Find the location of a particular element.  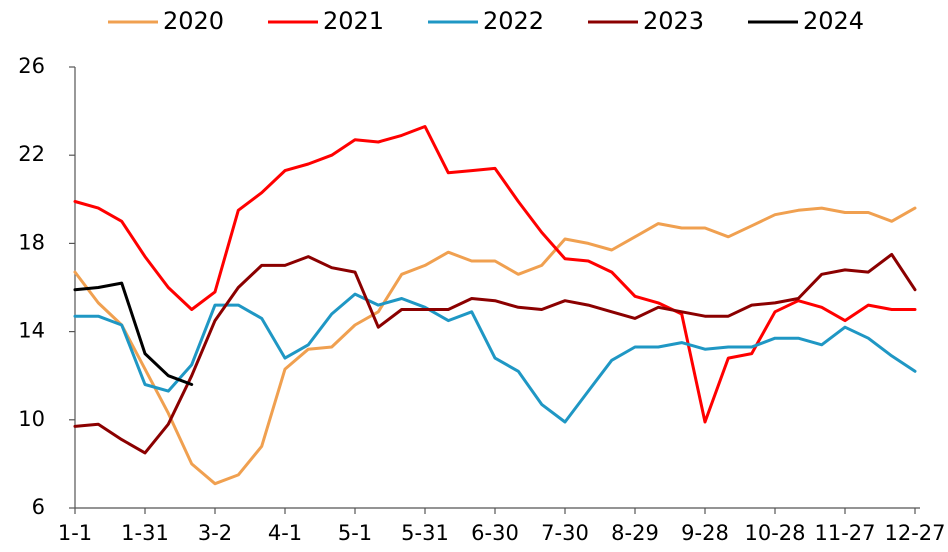

y-tick-label: 22 is located at coordinates (31, 154).